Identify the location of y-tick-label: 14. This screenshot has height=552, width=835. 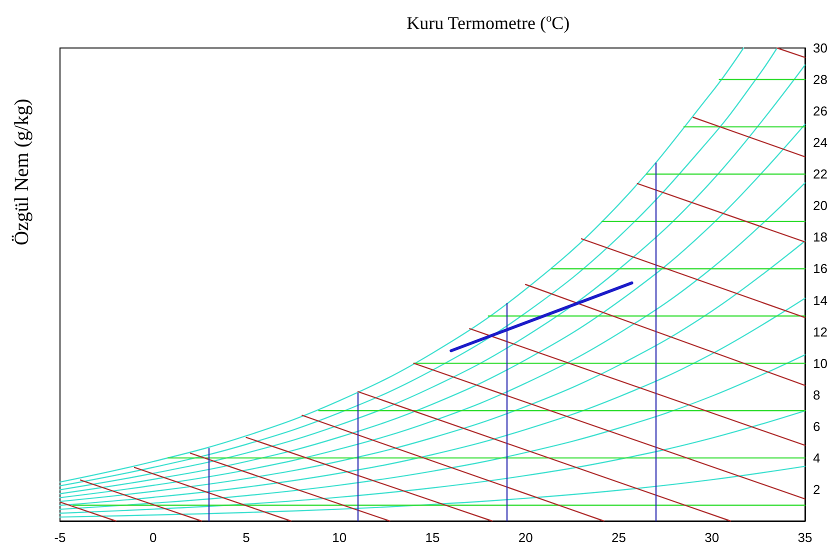
(820, 300).